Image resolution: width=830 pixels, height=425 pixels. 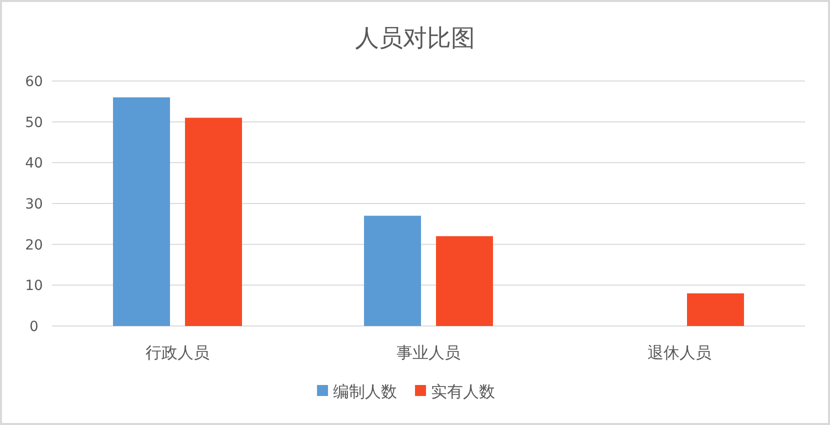 What do you see at coordinates (365, 391) in the screenshot?
I see `legend-label: 编制人数` at bounding box center [365, 391].